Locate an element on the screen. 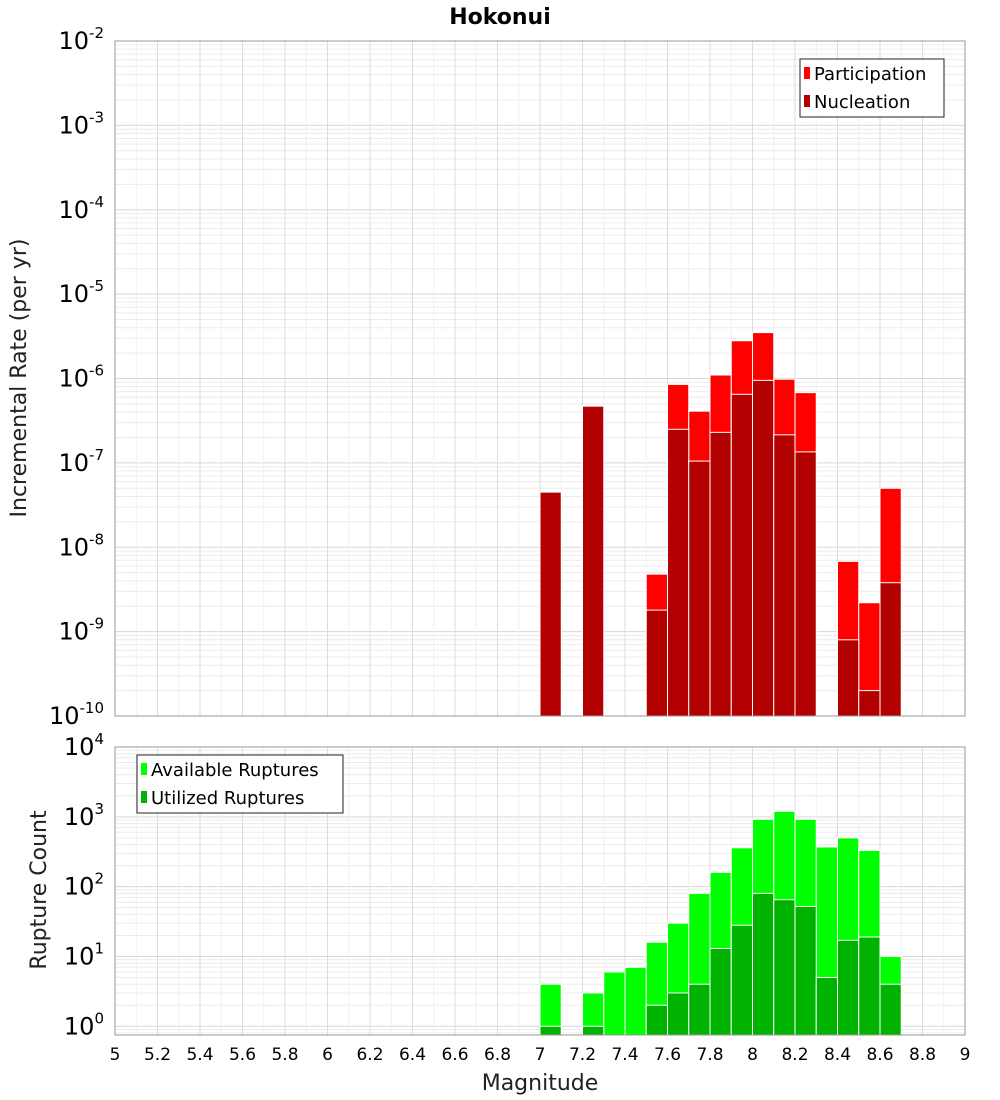 This screenshot has width=1000, height=1100. bottom-legend-label: Utilized Ruptures is located at coordinates (227, 798).